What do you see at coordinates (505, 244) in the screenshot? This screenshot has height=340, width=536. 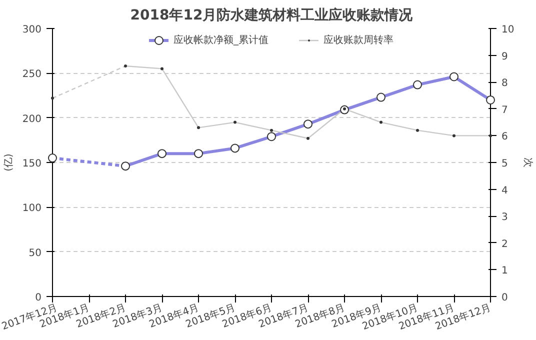 I see `y2-tick-label: 2` at bounding box center [505, 244].